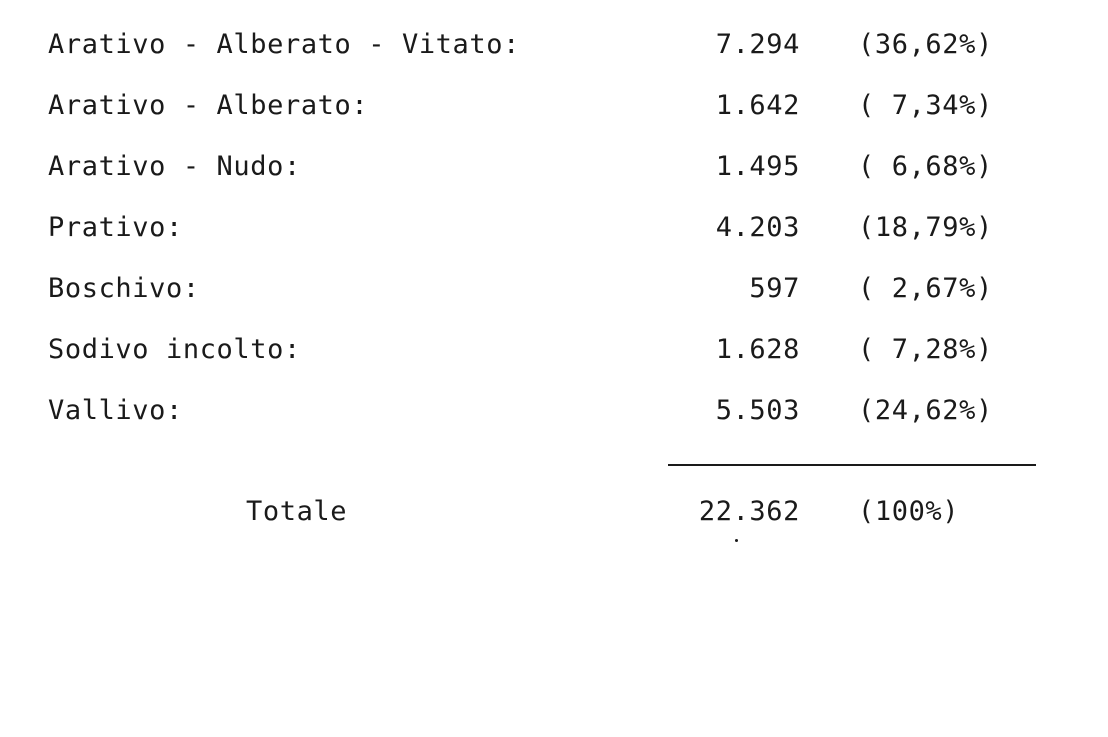 The width and height of the screenshot is (1108, 737). What do you see at coordinates (774, 288) in the screenshot?
I see `row-value: 597` at bounding box center [774, 288].